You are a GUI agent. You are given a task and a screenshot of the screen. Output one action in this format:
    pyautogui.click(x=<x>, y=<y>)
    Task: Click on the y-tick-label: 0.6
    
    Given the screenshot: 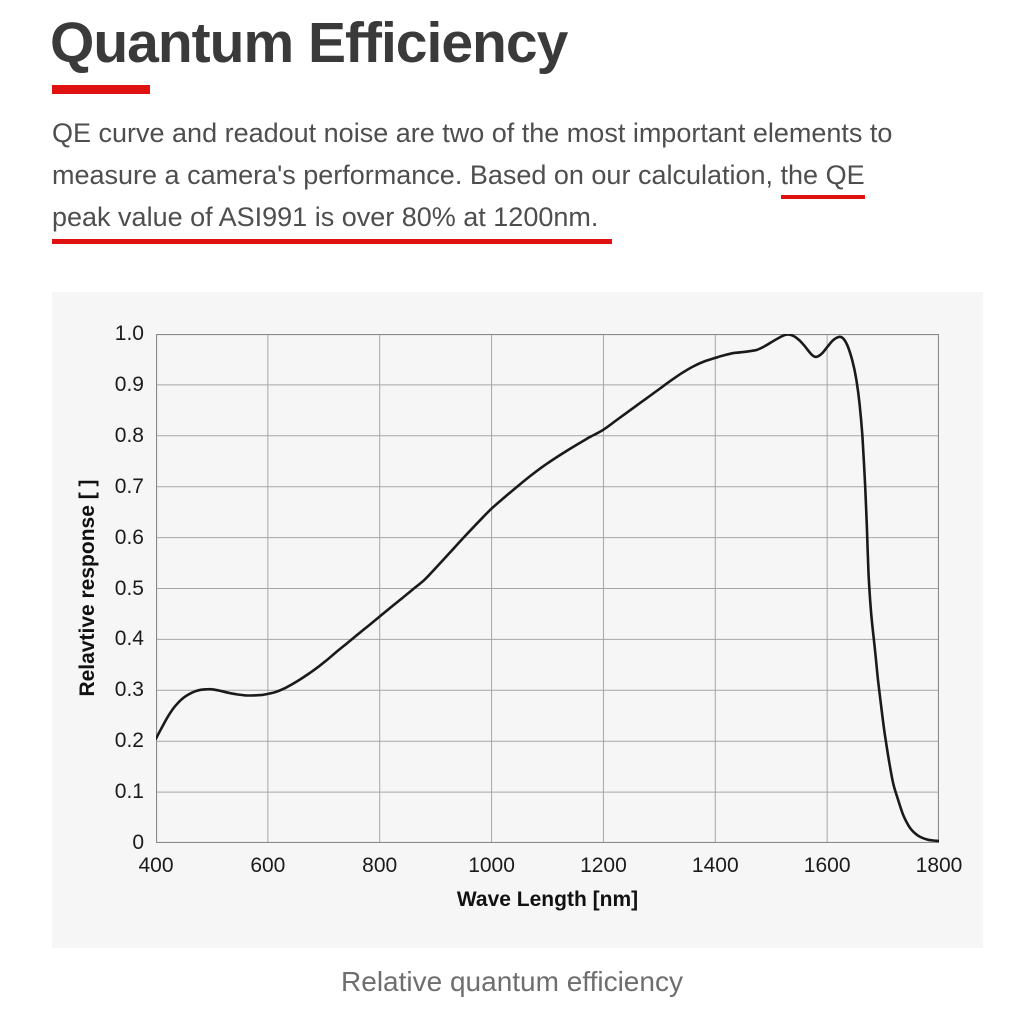 What is the action you would take?
    pyautogui.click(x=129, y=537)
    